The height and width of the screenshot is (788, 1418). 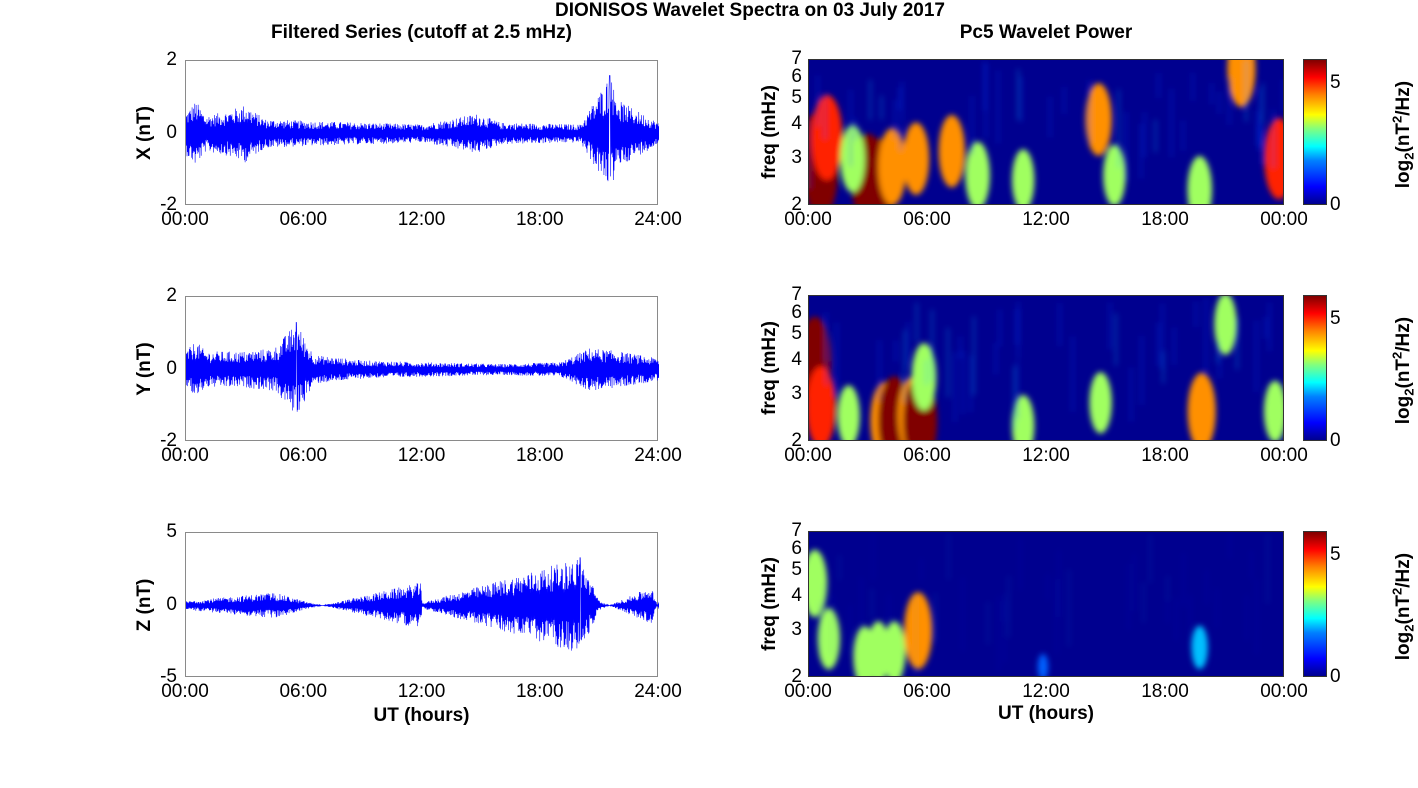 What do you see at coordinates (421, 32) in the screenshot?
I see `left-column-title: Filtered Series (cutoff at 2.5 mHz)` at bounding box center [421, 32].